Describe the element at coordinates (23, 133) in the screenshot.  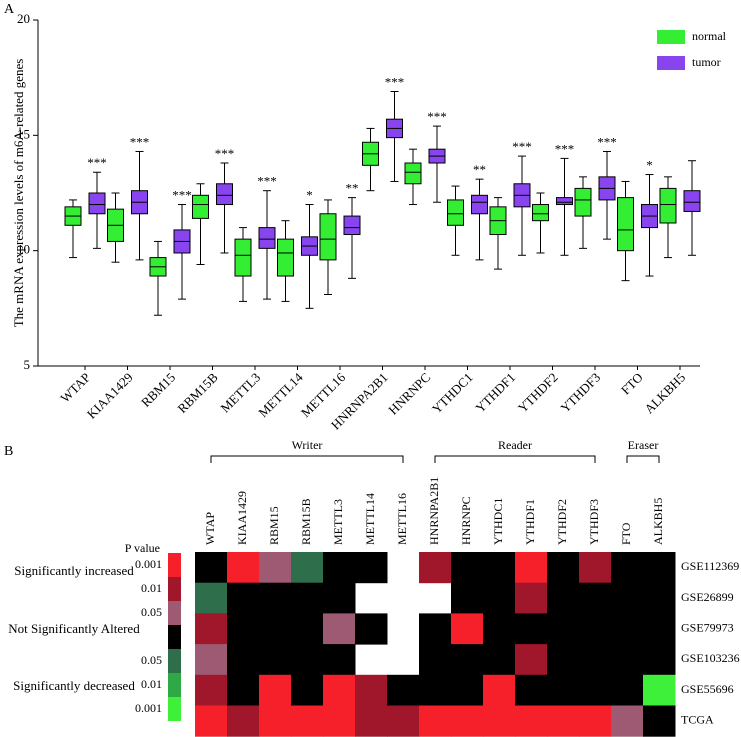
I see `y-tick-label: 15` at that location.